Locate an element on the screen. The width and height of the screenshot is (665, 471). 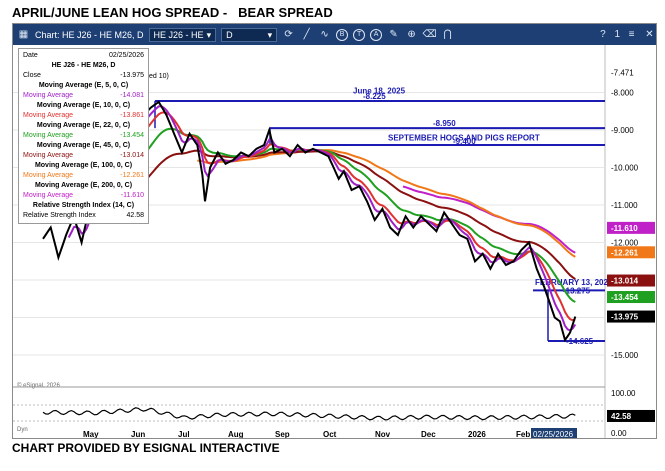
study-row: Moving Average -13.014 is located at coordinates (83, 156).